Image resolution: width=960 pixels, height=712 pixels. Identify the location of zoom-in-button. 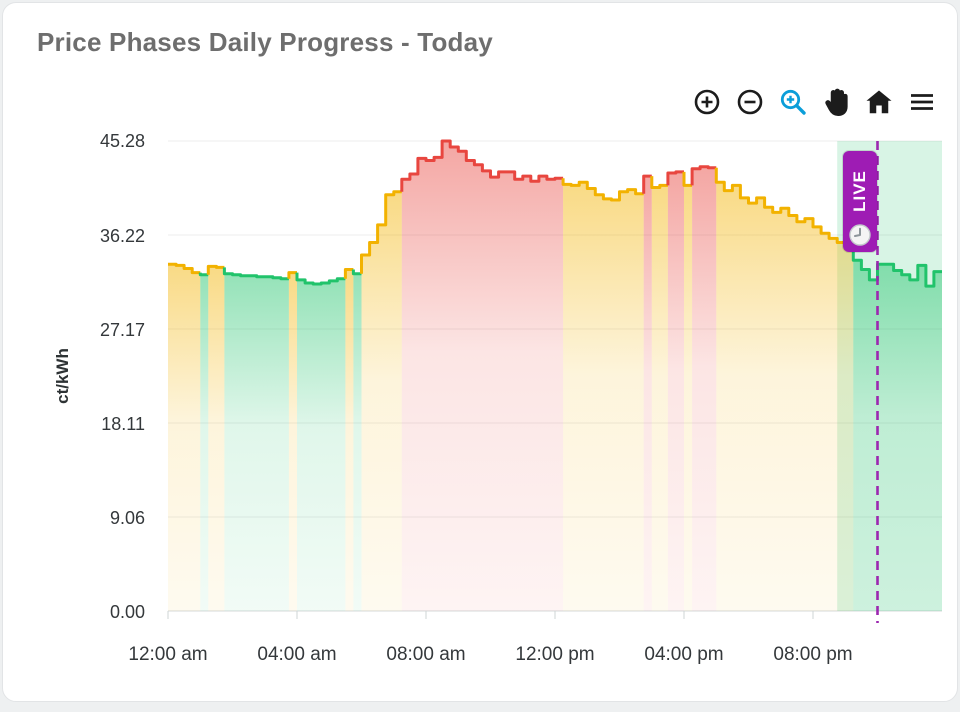
(707, 102).